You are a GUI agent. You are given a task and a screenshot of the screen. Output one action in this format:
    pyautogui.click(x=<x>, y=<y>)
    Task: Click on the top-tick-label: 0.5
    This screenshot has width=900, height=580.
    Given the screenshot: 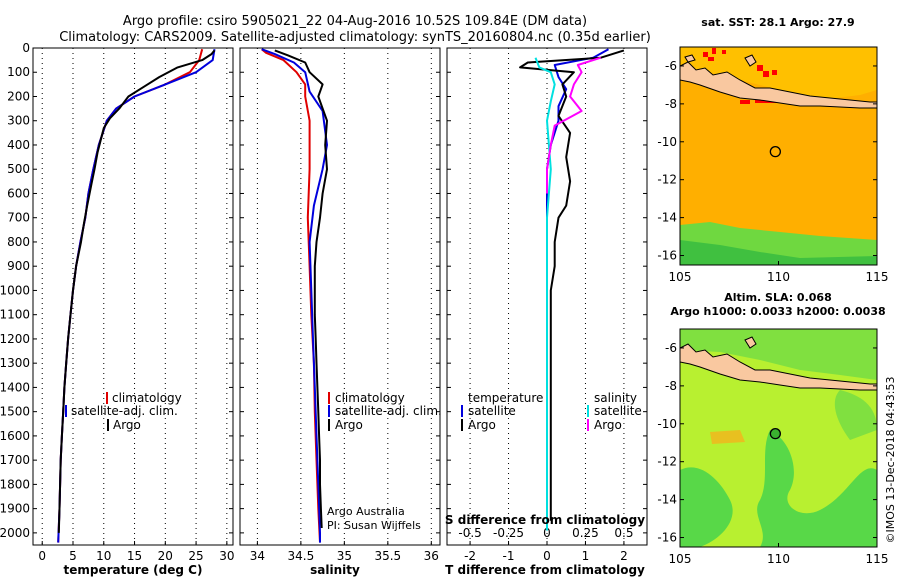 What is the action you would take?
    pyautogui.click(x=623, y=533)
    